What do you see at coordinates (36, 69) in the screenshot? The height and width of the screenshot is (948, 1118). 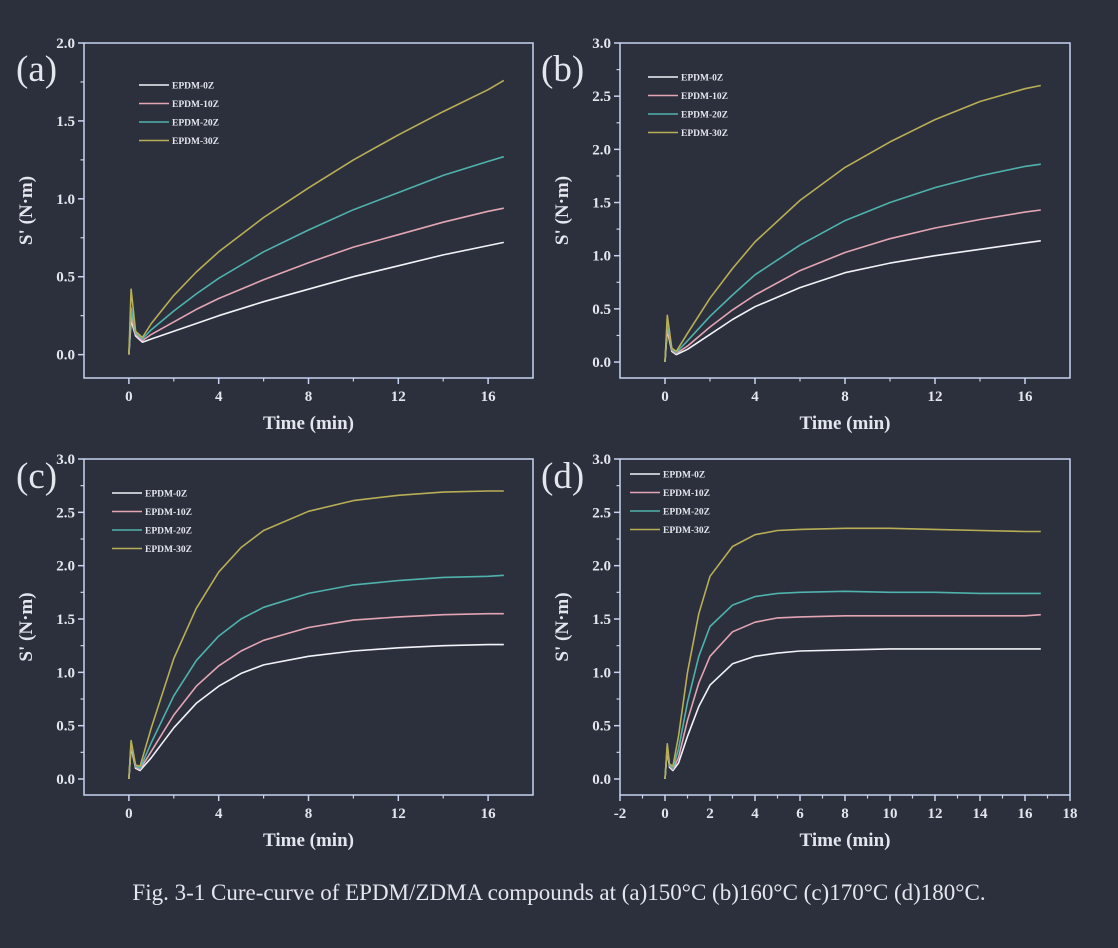 I see `panel-label: (a)` at bounding box center [36, 69].